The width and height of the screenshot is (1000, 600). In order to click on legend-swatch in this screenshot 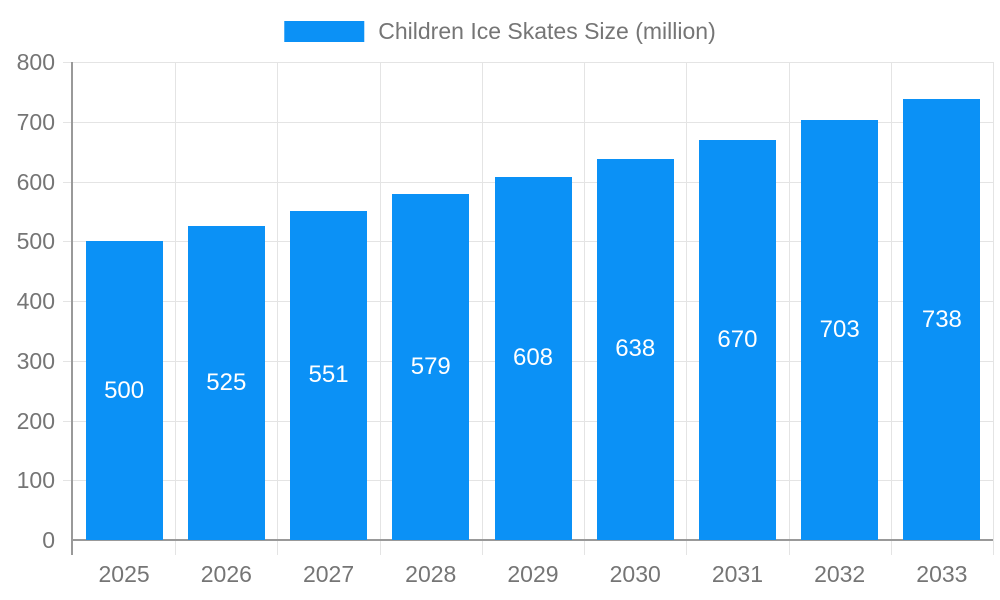, I will do `click(324, 31)`.